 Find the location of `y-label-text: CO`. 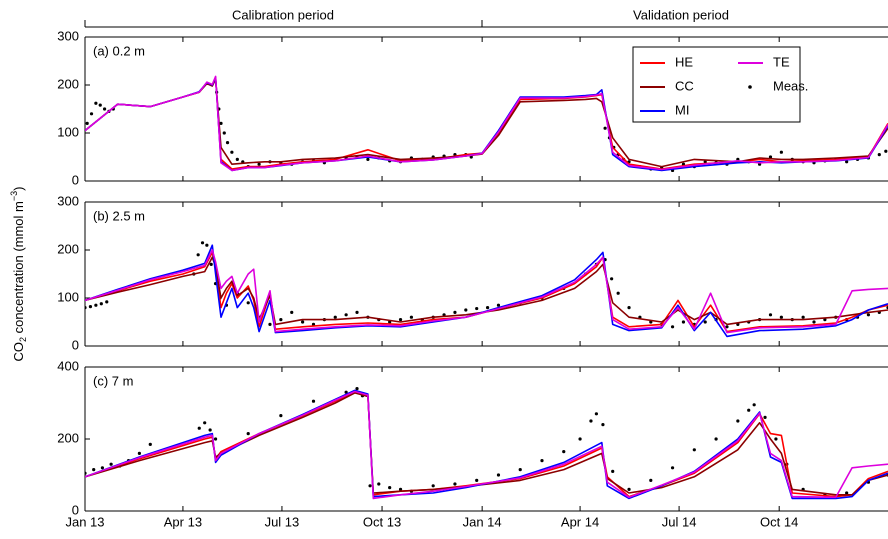

y-label-text: CO is located at coordinates (18, 352).